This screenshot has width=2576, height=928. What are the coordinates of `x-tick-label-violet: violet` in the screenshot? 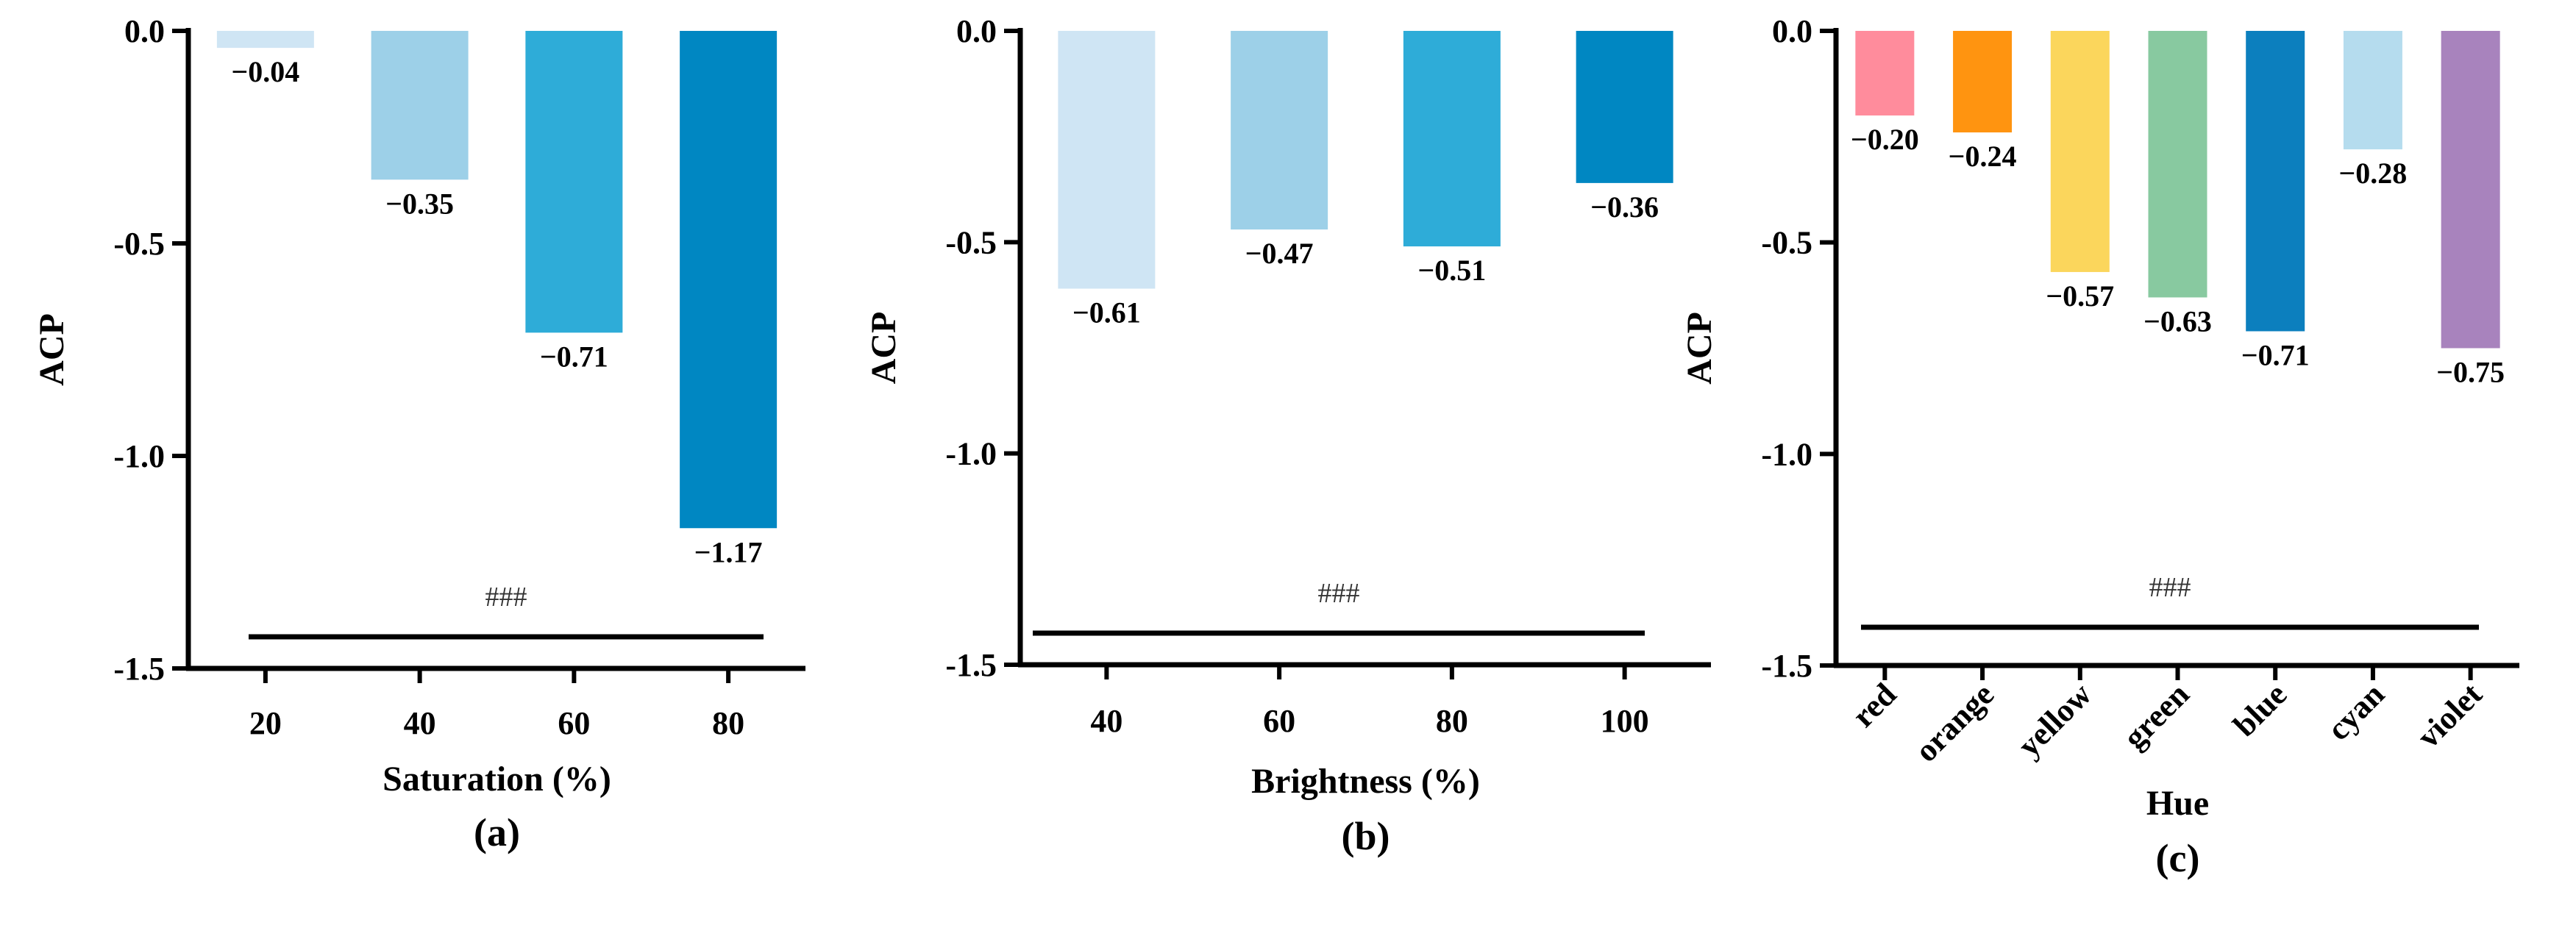 It's located at (2449, 715).